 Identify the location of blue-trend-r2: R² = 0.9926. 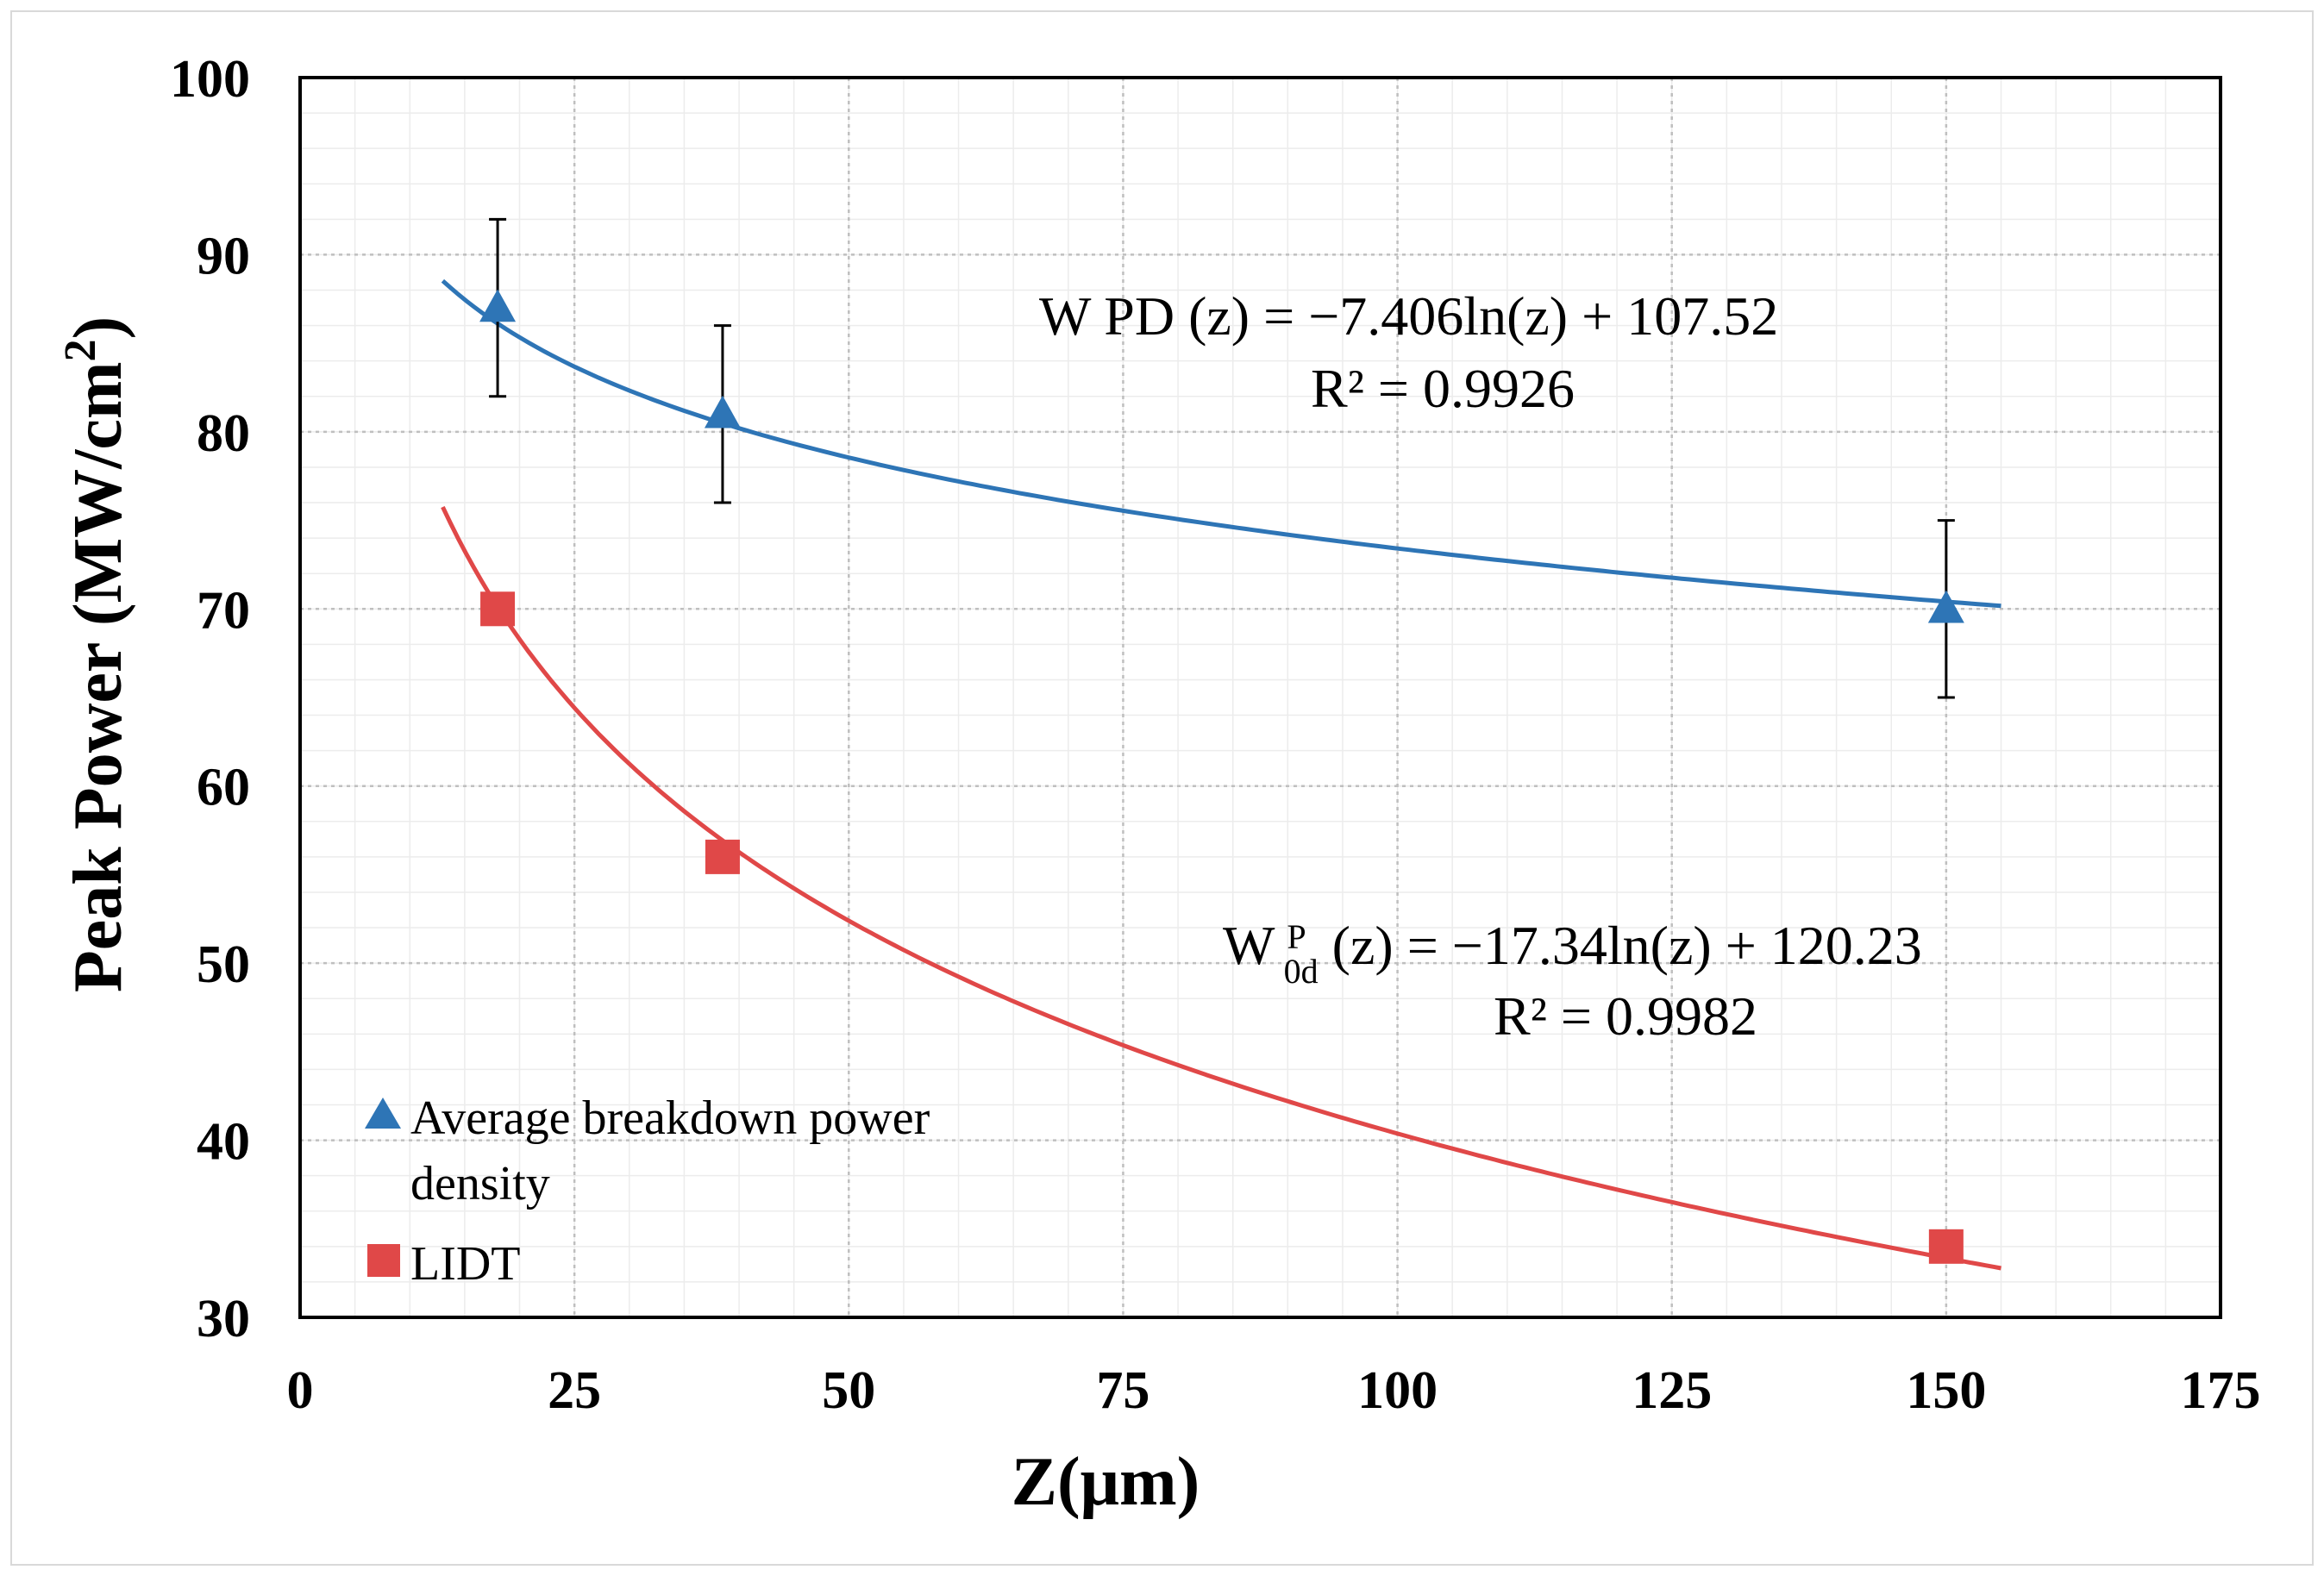
(1443, 388).